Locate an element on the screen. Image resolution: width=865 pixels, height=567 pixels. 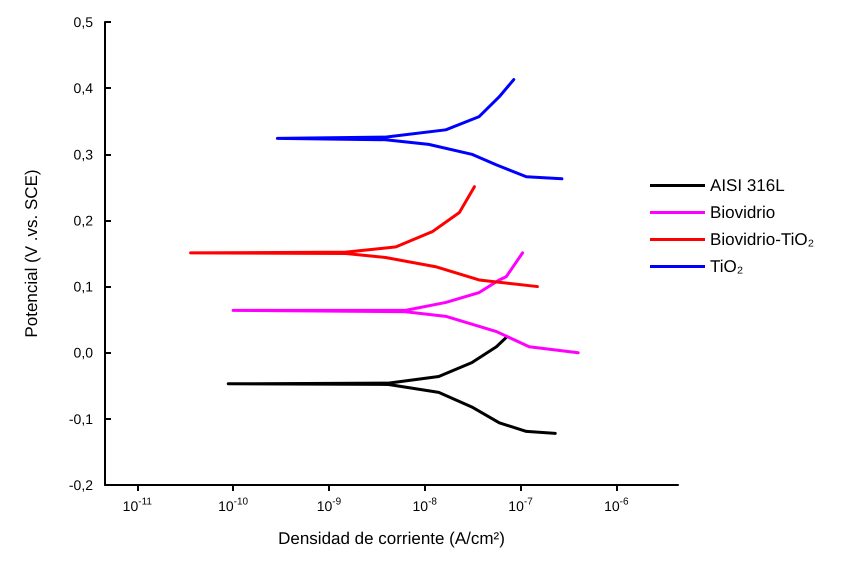
y-axis-title: Potencial (V .vs. SCE) is located at coordinates (31, 253).